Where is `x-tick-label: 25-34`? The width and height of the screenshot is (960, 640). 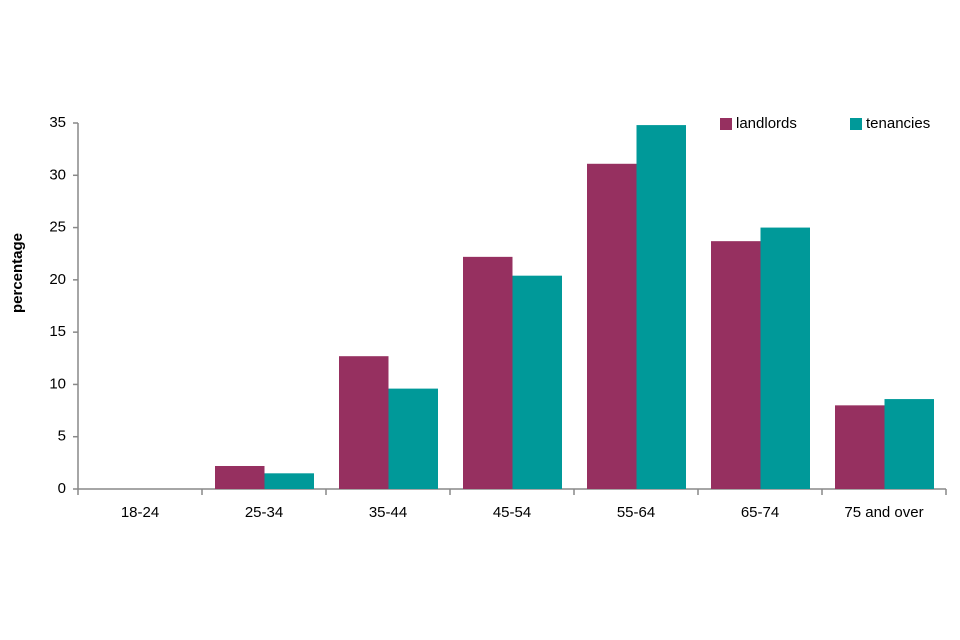 x-tick-label: 25-34 is located at coordinates (264, 512).